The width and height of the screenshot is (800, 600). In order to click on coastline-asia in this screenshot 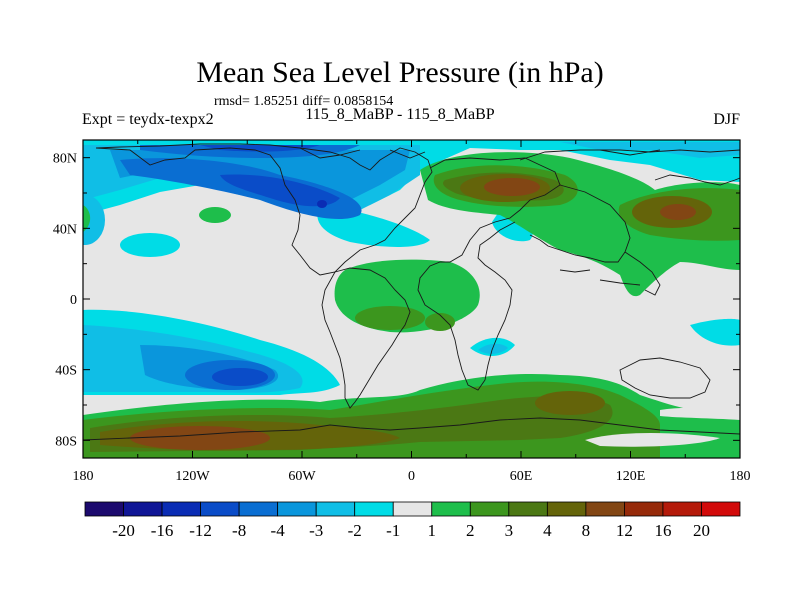, I will do `click(629, 222)`.